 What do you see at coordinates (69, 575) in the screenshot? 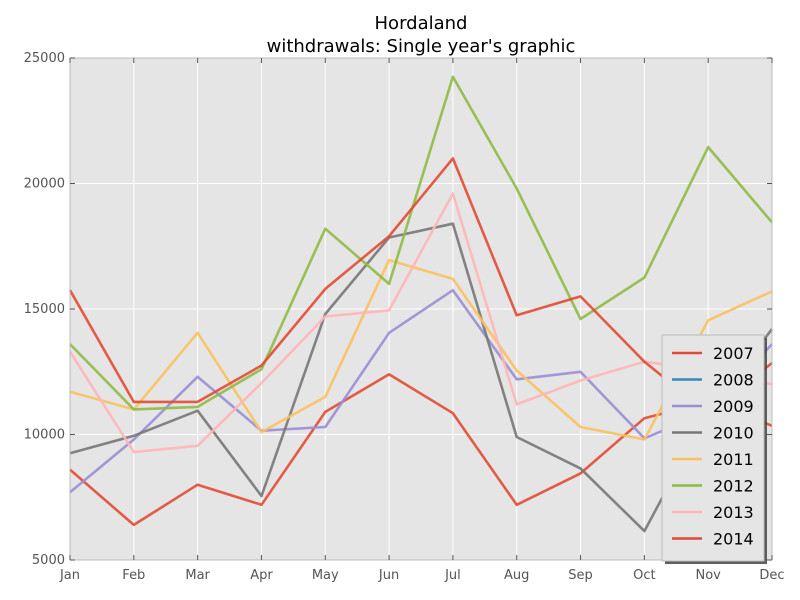
I see `x-tick-label: Jan` at bounding box center [69, 575].